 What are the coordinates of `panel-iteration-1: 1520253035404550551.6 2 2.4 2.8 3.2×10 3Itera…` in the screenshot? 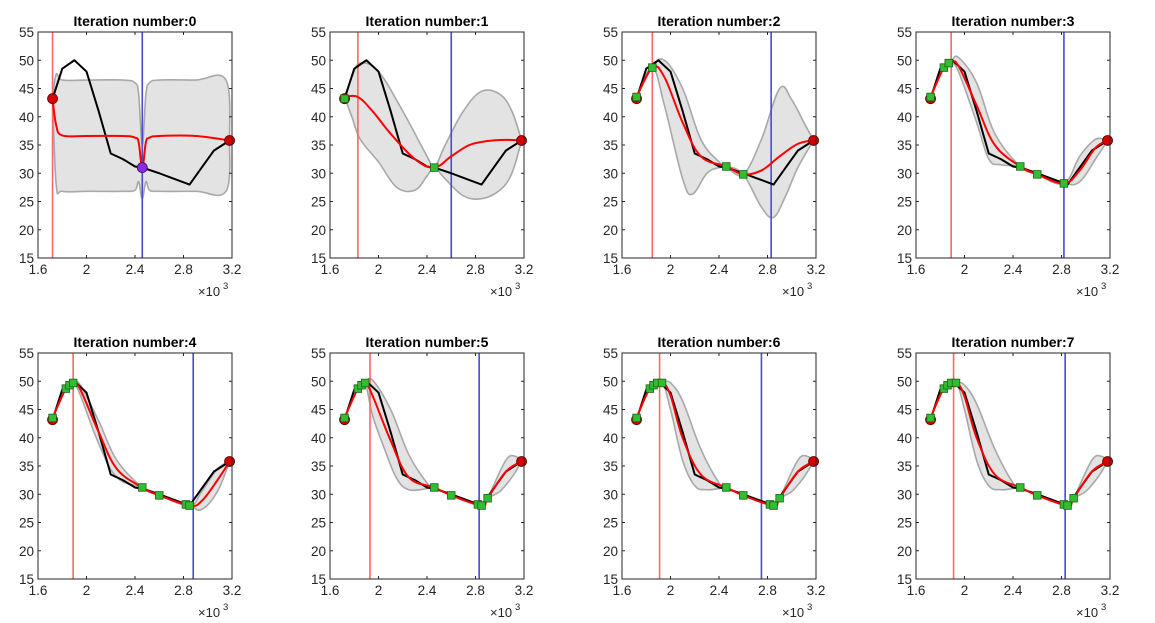 It's located at (422, 156).